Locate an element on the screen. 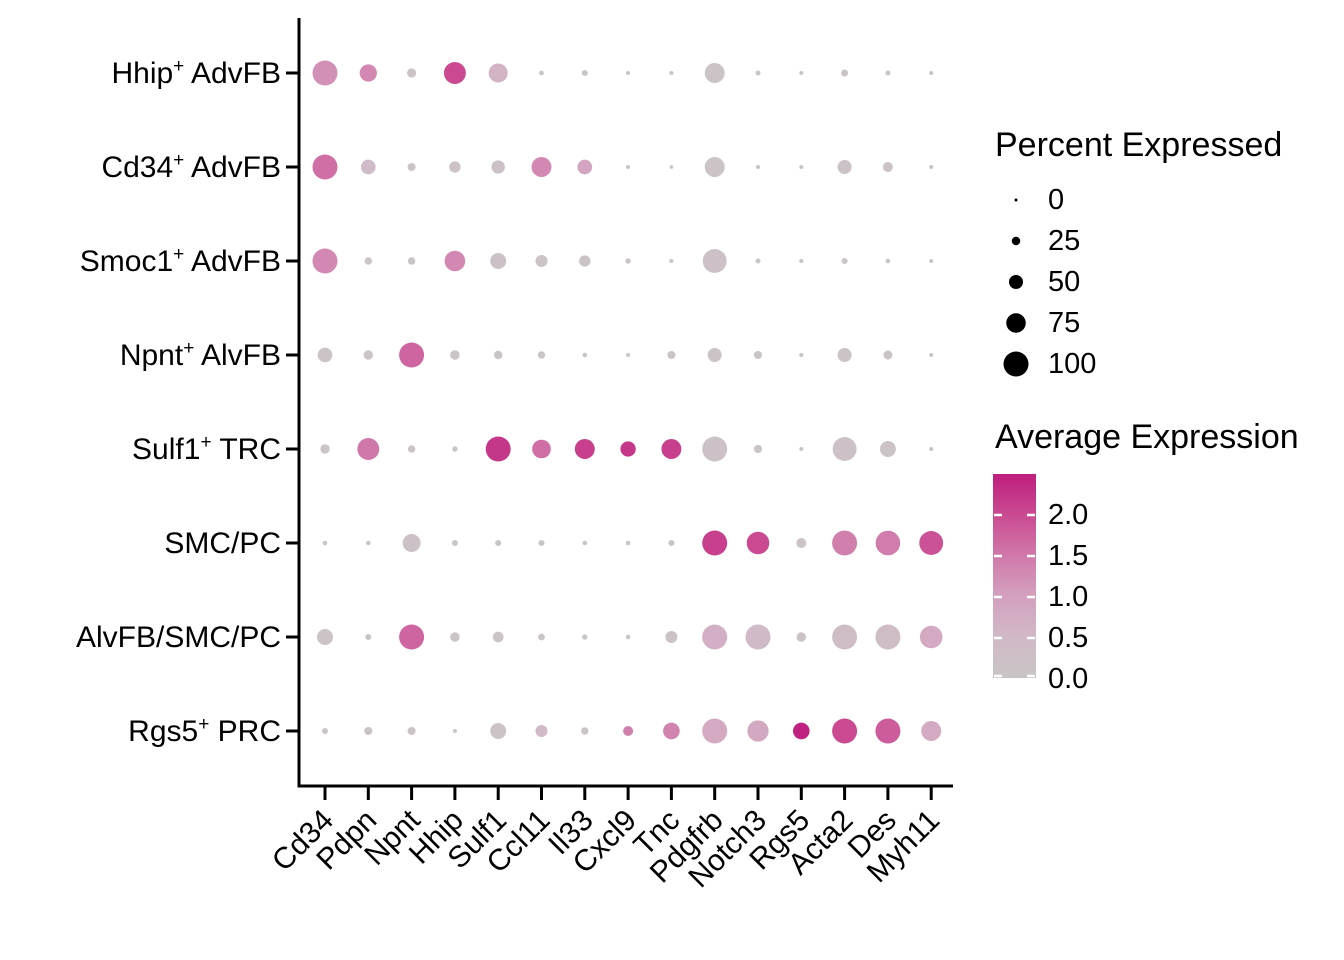 The image size is (1344, 960). colorbar-tick-label: 1.0 is located at coordinates (1068, 597).